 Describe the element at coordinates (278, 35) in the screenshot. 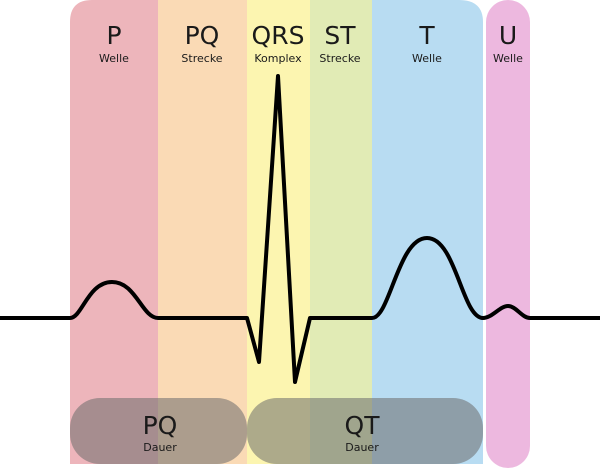

I see `label-qrs-title: QRS` at that location.